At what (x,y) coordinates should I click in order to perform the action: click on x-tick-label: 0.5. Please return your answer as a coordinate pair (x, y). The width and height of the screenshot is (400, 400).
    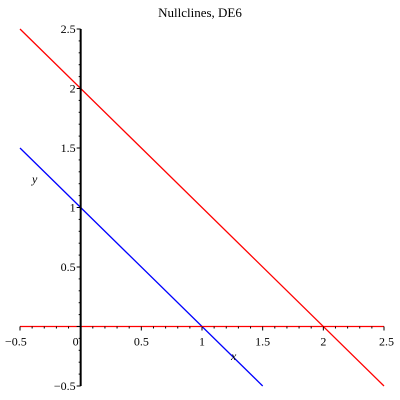
    Looking at the image, I should click on (141, 342).